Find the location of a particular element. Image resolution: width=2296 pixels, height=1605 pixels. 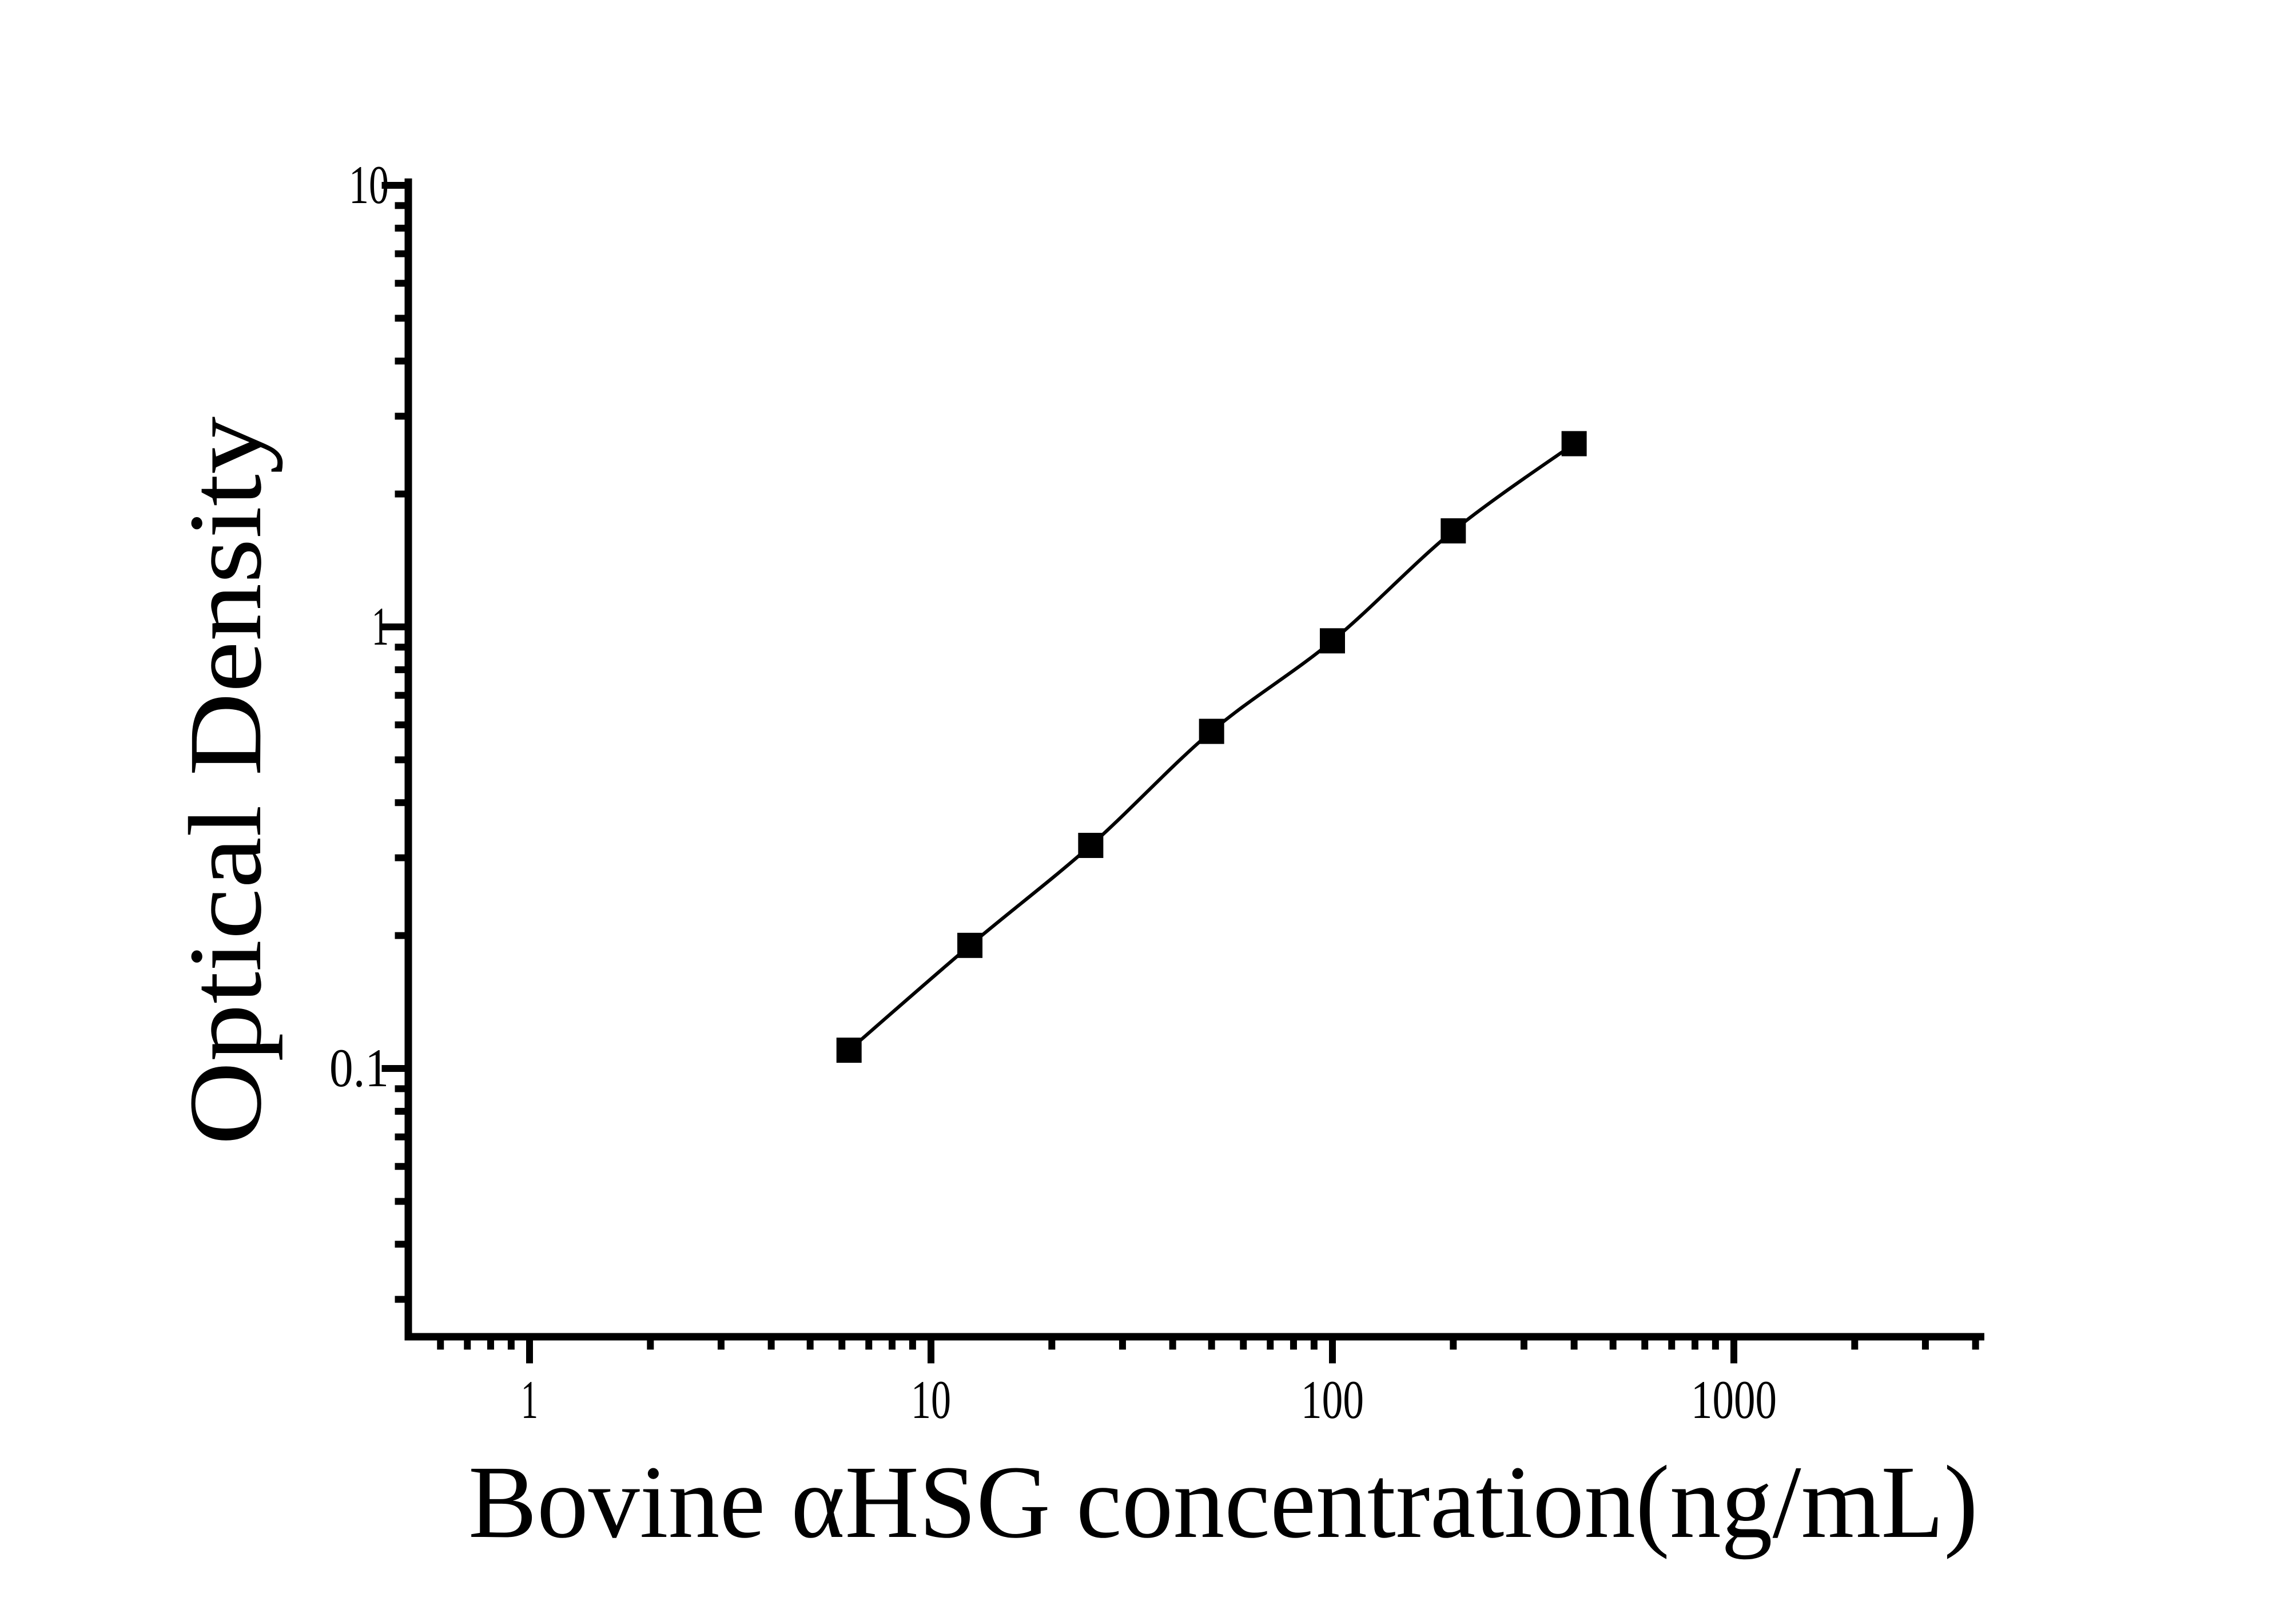

y-axis-title: Optical Density is located at coordinates (226, 780).